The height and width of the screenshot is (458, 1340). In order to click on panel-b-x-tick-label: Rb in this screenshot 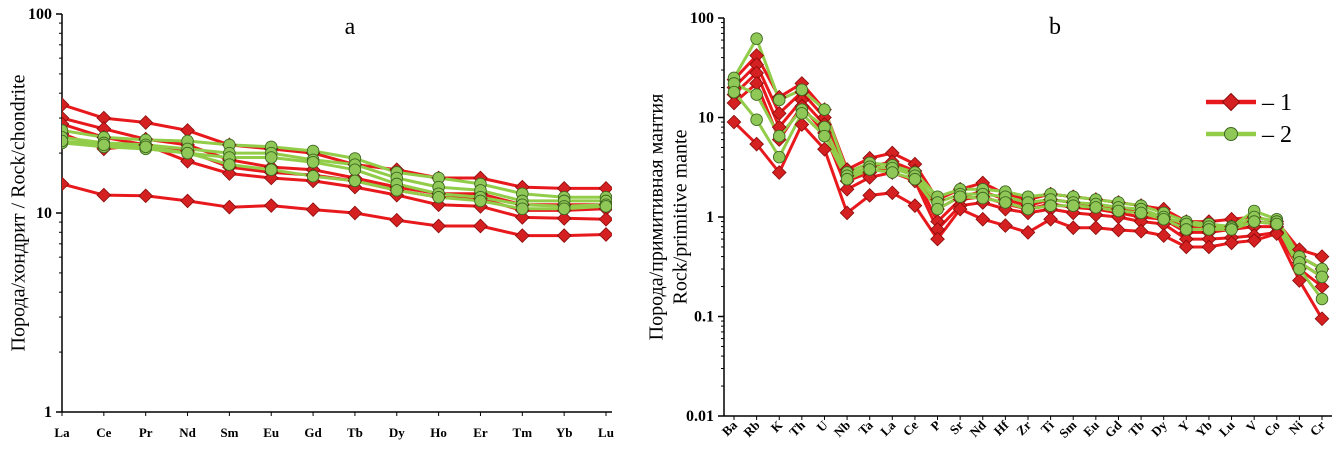, I will do `click(751, 429)`.